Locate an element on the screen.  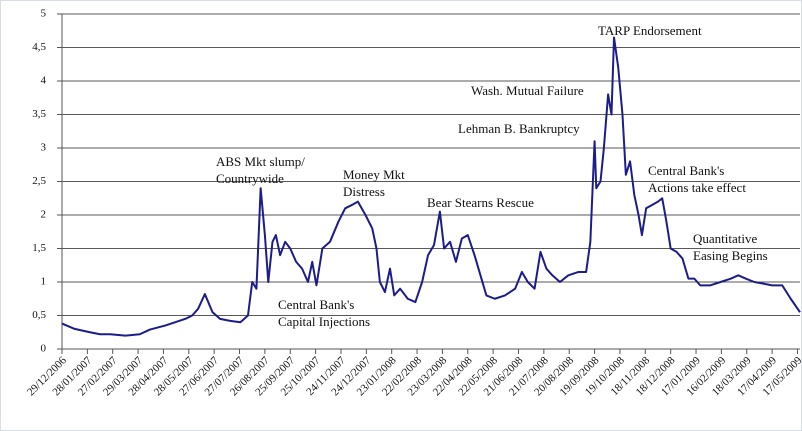
y-tick-label: 2 is located at coordinates (44, 215).